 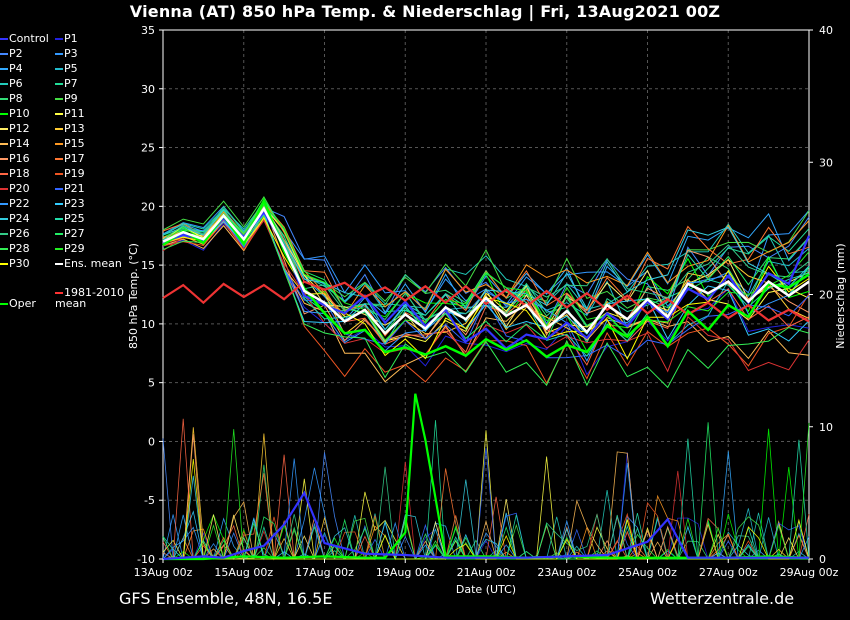 I want to click on legend-label: P15, so click(x=74, y=143).